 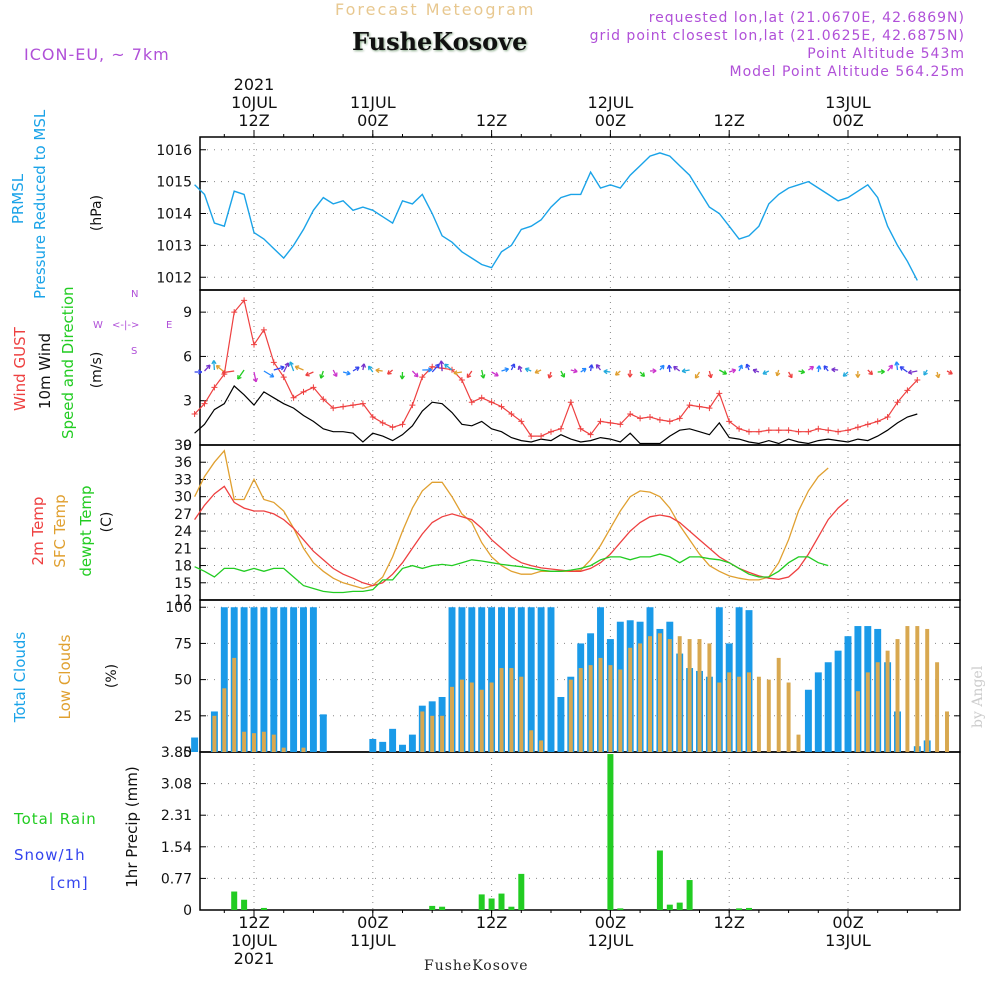 I want to click on compass-n: N, so click(x=135, y=294).